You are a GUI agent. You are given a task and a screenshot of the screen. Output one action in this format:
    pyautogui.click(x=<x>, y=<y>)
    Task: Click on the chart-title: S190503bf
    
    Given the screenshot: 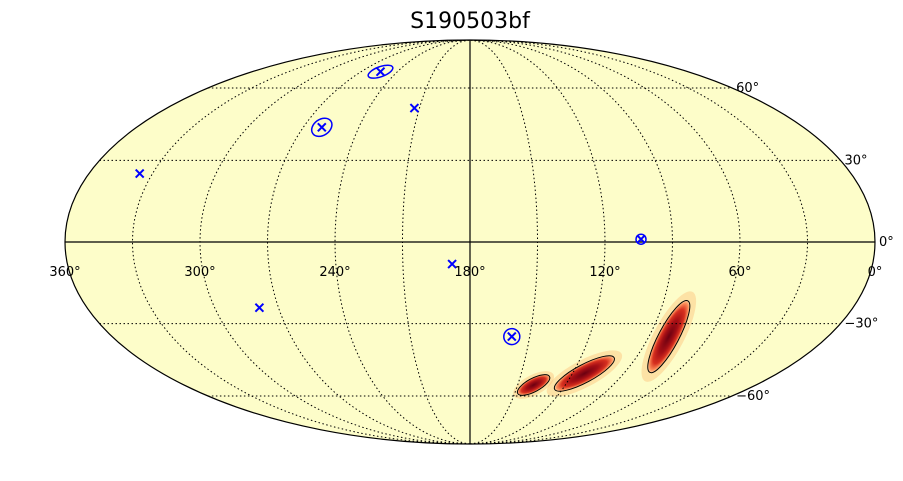 What is the action you would take?
    pyautogui.click(x=470, y=21)
    